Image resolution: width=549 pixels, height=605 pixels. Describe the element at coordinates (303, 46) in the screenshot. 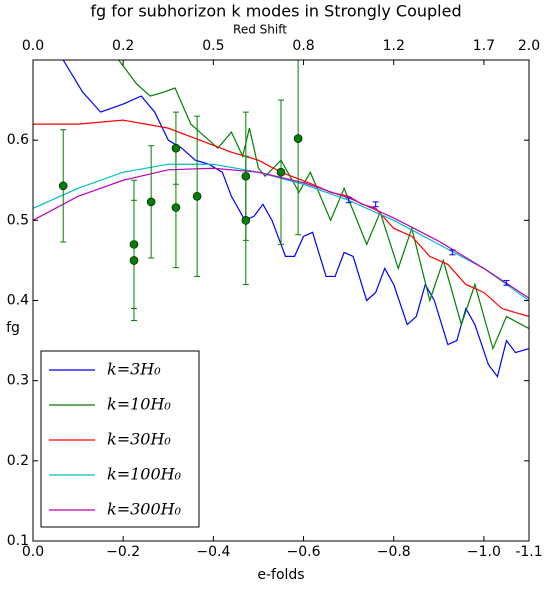

I see `x2-tick-label: 0.8` at that location.